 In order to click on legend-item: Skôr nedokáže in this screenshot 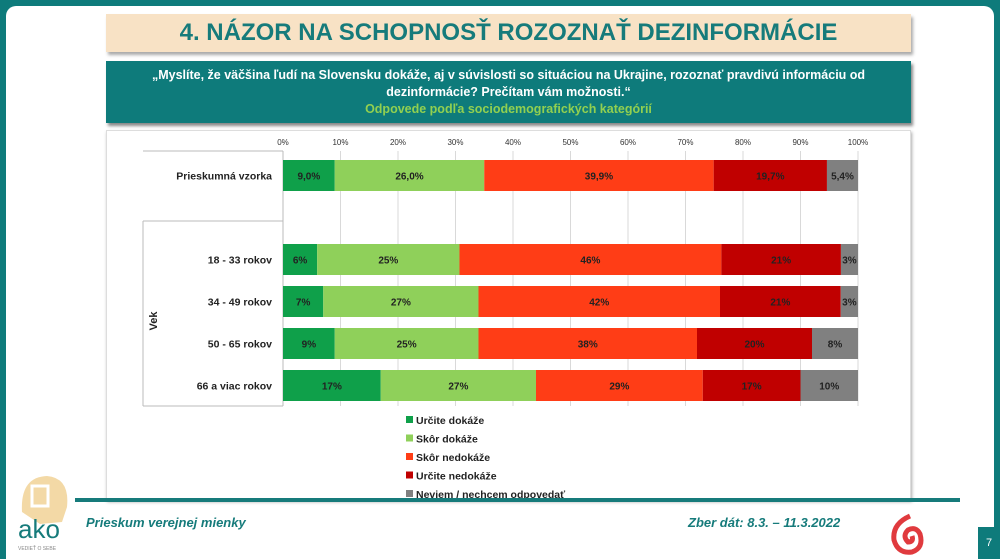, I will do `click(453, 458)`.